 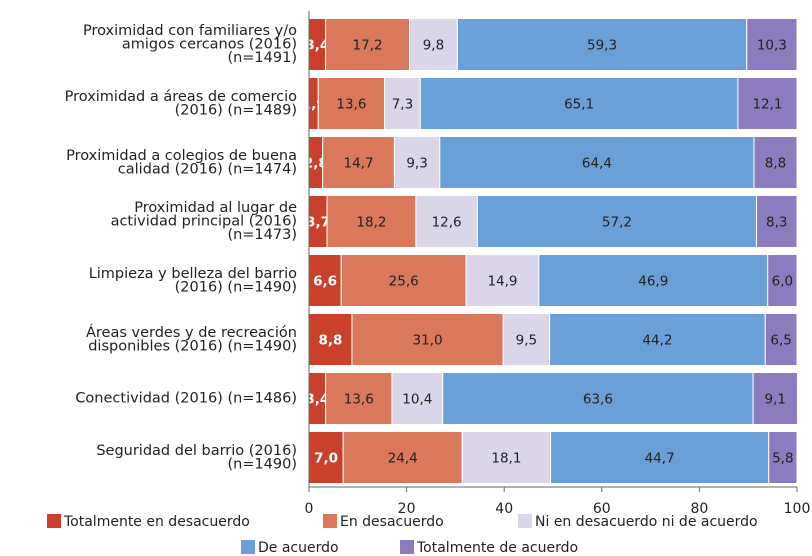 I want to click on value-label: 6,0, so click(x=782, y=282).